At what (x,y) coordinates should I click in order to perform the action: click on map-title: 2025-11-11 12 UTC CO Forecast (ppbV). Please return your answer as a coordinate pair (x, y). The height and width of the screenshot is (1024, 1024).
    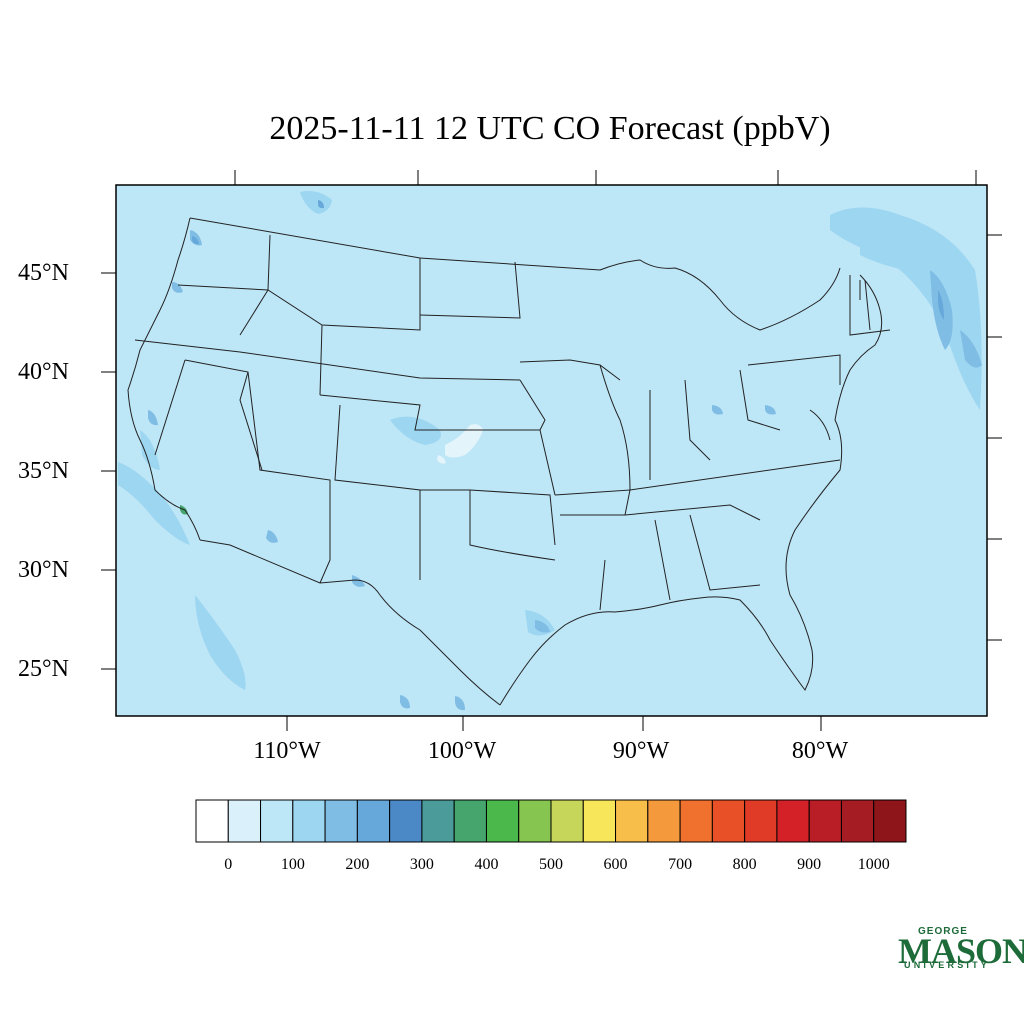
    Looking at the image, I should click on (550, 128).